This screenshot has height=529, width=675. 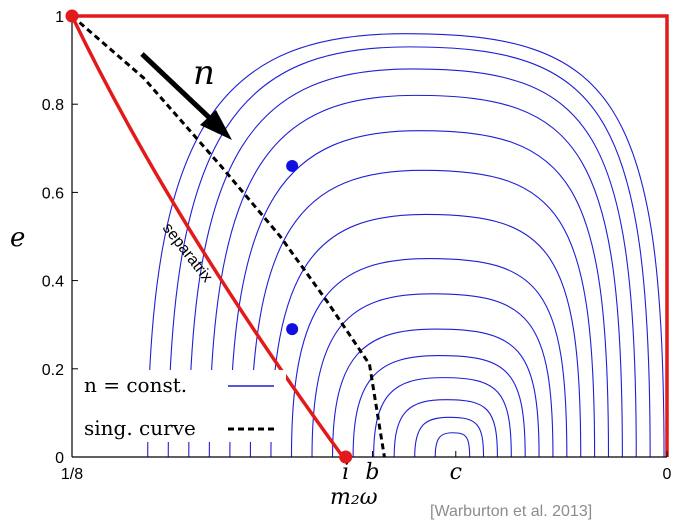 I want to click on corner-top-left, so click(x=72, y=16).